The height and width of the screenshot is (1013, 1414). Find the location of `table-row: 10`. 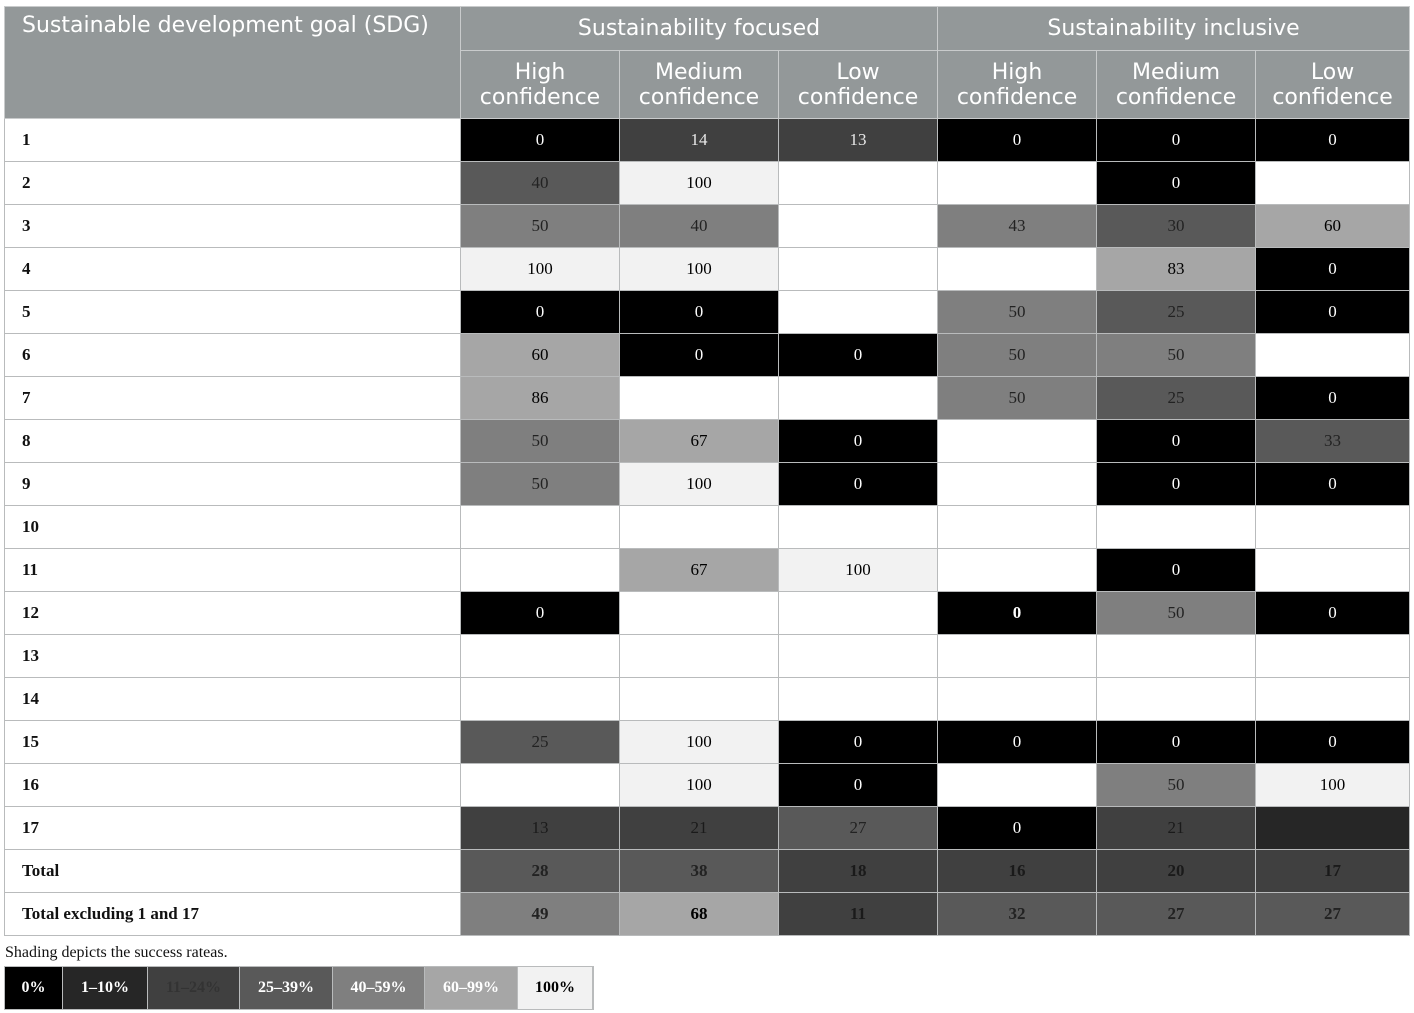

table-row: 10 is located at coordinates (707, 527).